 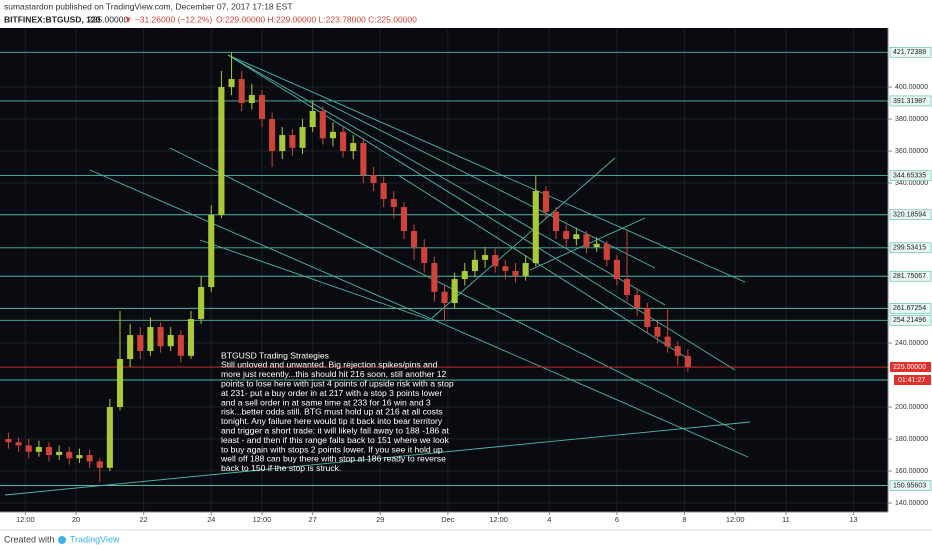 What do you see at coordinates (29, 539) in the screenshot?
I see `footer-created: Created with` at bounding box center [29, 539].